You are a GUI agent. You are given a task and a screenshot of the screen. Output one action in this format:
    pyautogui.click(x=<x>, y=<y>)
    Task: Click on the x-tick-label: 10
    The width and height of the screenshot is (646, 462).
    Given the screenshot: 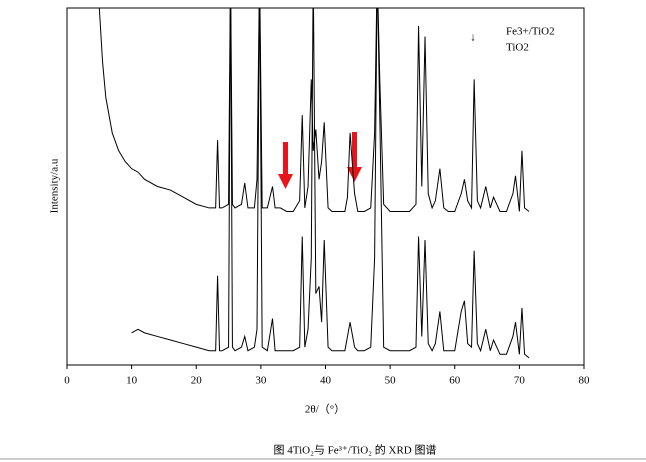 What is the action you would take?
    pyautogui.click(x=132, y=381)
    